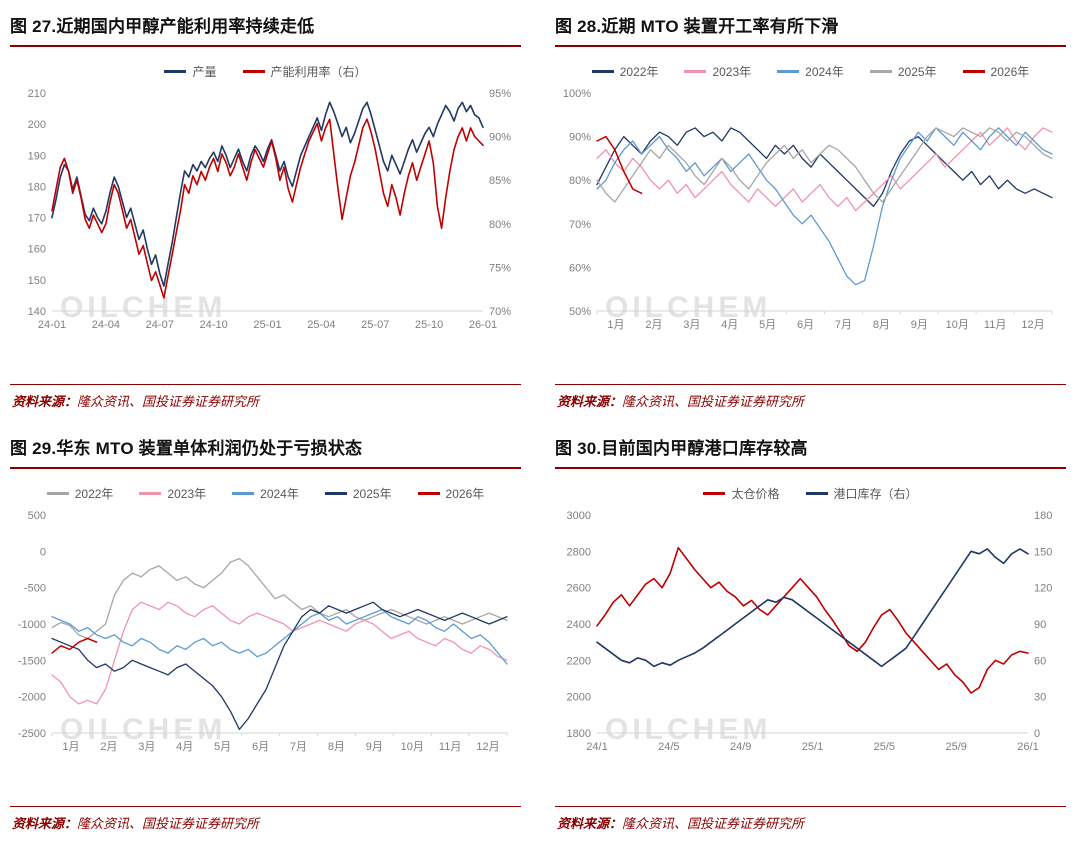 This screenshot has height=844, width=1080. Describe the element at coordinates (37, 187) in the screenshot. I see `axis-tick-label: 180` at that location.